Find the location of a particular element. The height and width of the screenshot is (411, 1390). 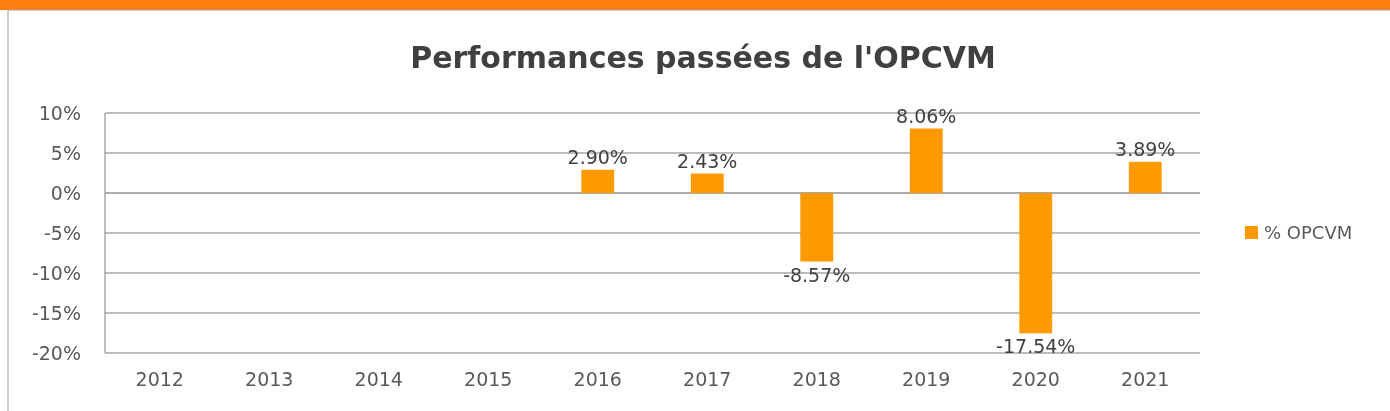

x-tick-label: 2015 is located at coordinates (488, 379).